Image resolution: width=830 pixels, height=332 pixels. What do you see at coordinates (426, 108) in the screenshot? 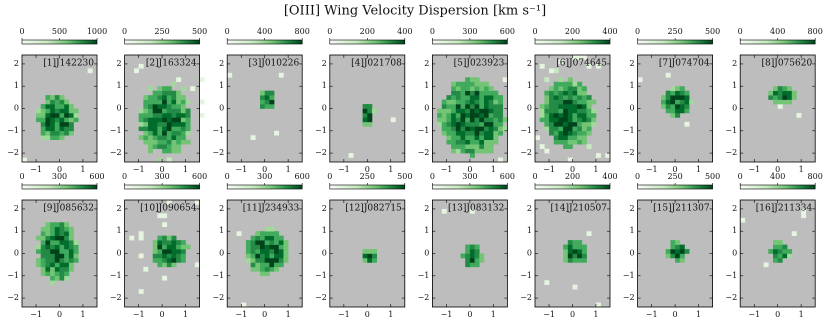
I see `y-tick-label: 0` at bounding box center [426, 108].